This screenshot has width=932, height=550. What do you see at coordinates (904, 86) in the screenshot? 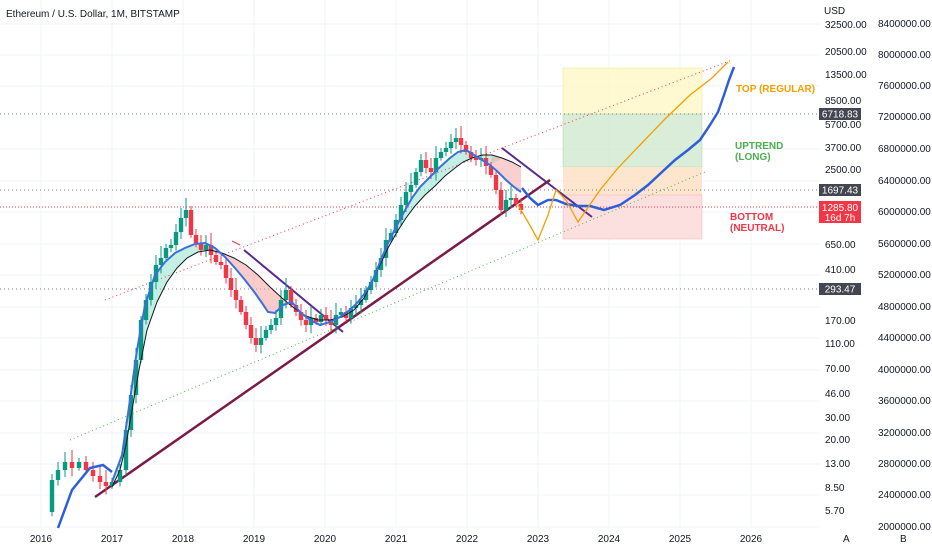
I see `right-axis-tick: 7600000.00` at bounding box center [904, 86].